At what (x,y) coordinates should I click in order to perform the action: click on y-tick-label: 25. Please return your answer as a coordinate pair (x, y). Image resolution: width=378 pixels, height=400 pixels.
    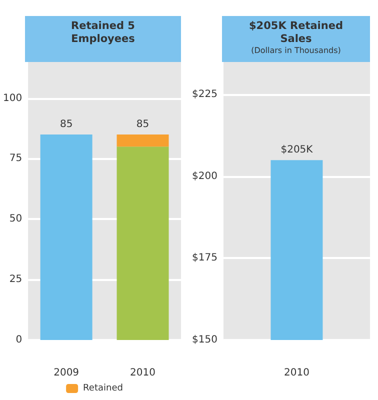
    Looking at the image, I should click on (15, 280).